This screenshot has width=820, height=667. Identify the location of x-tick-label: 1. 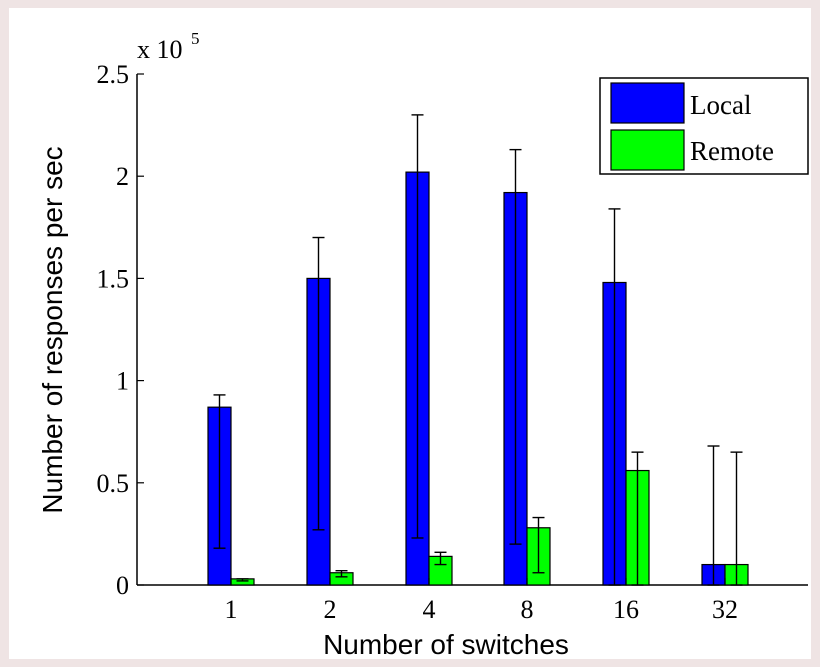
(231, 609).